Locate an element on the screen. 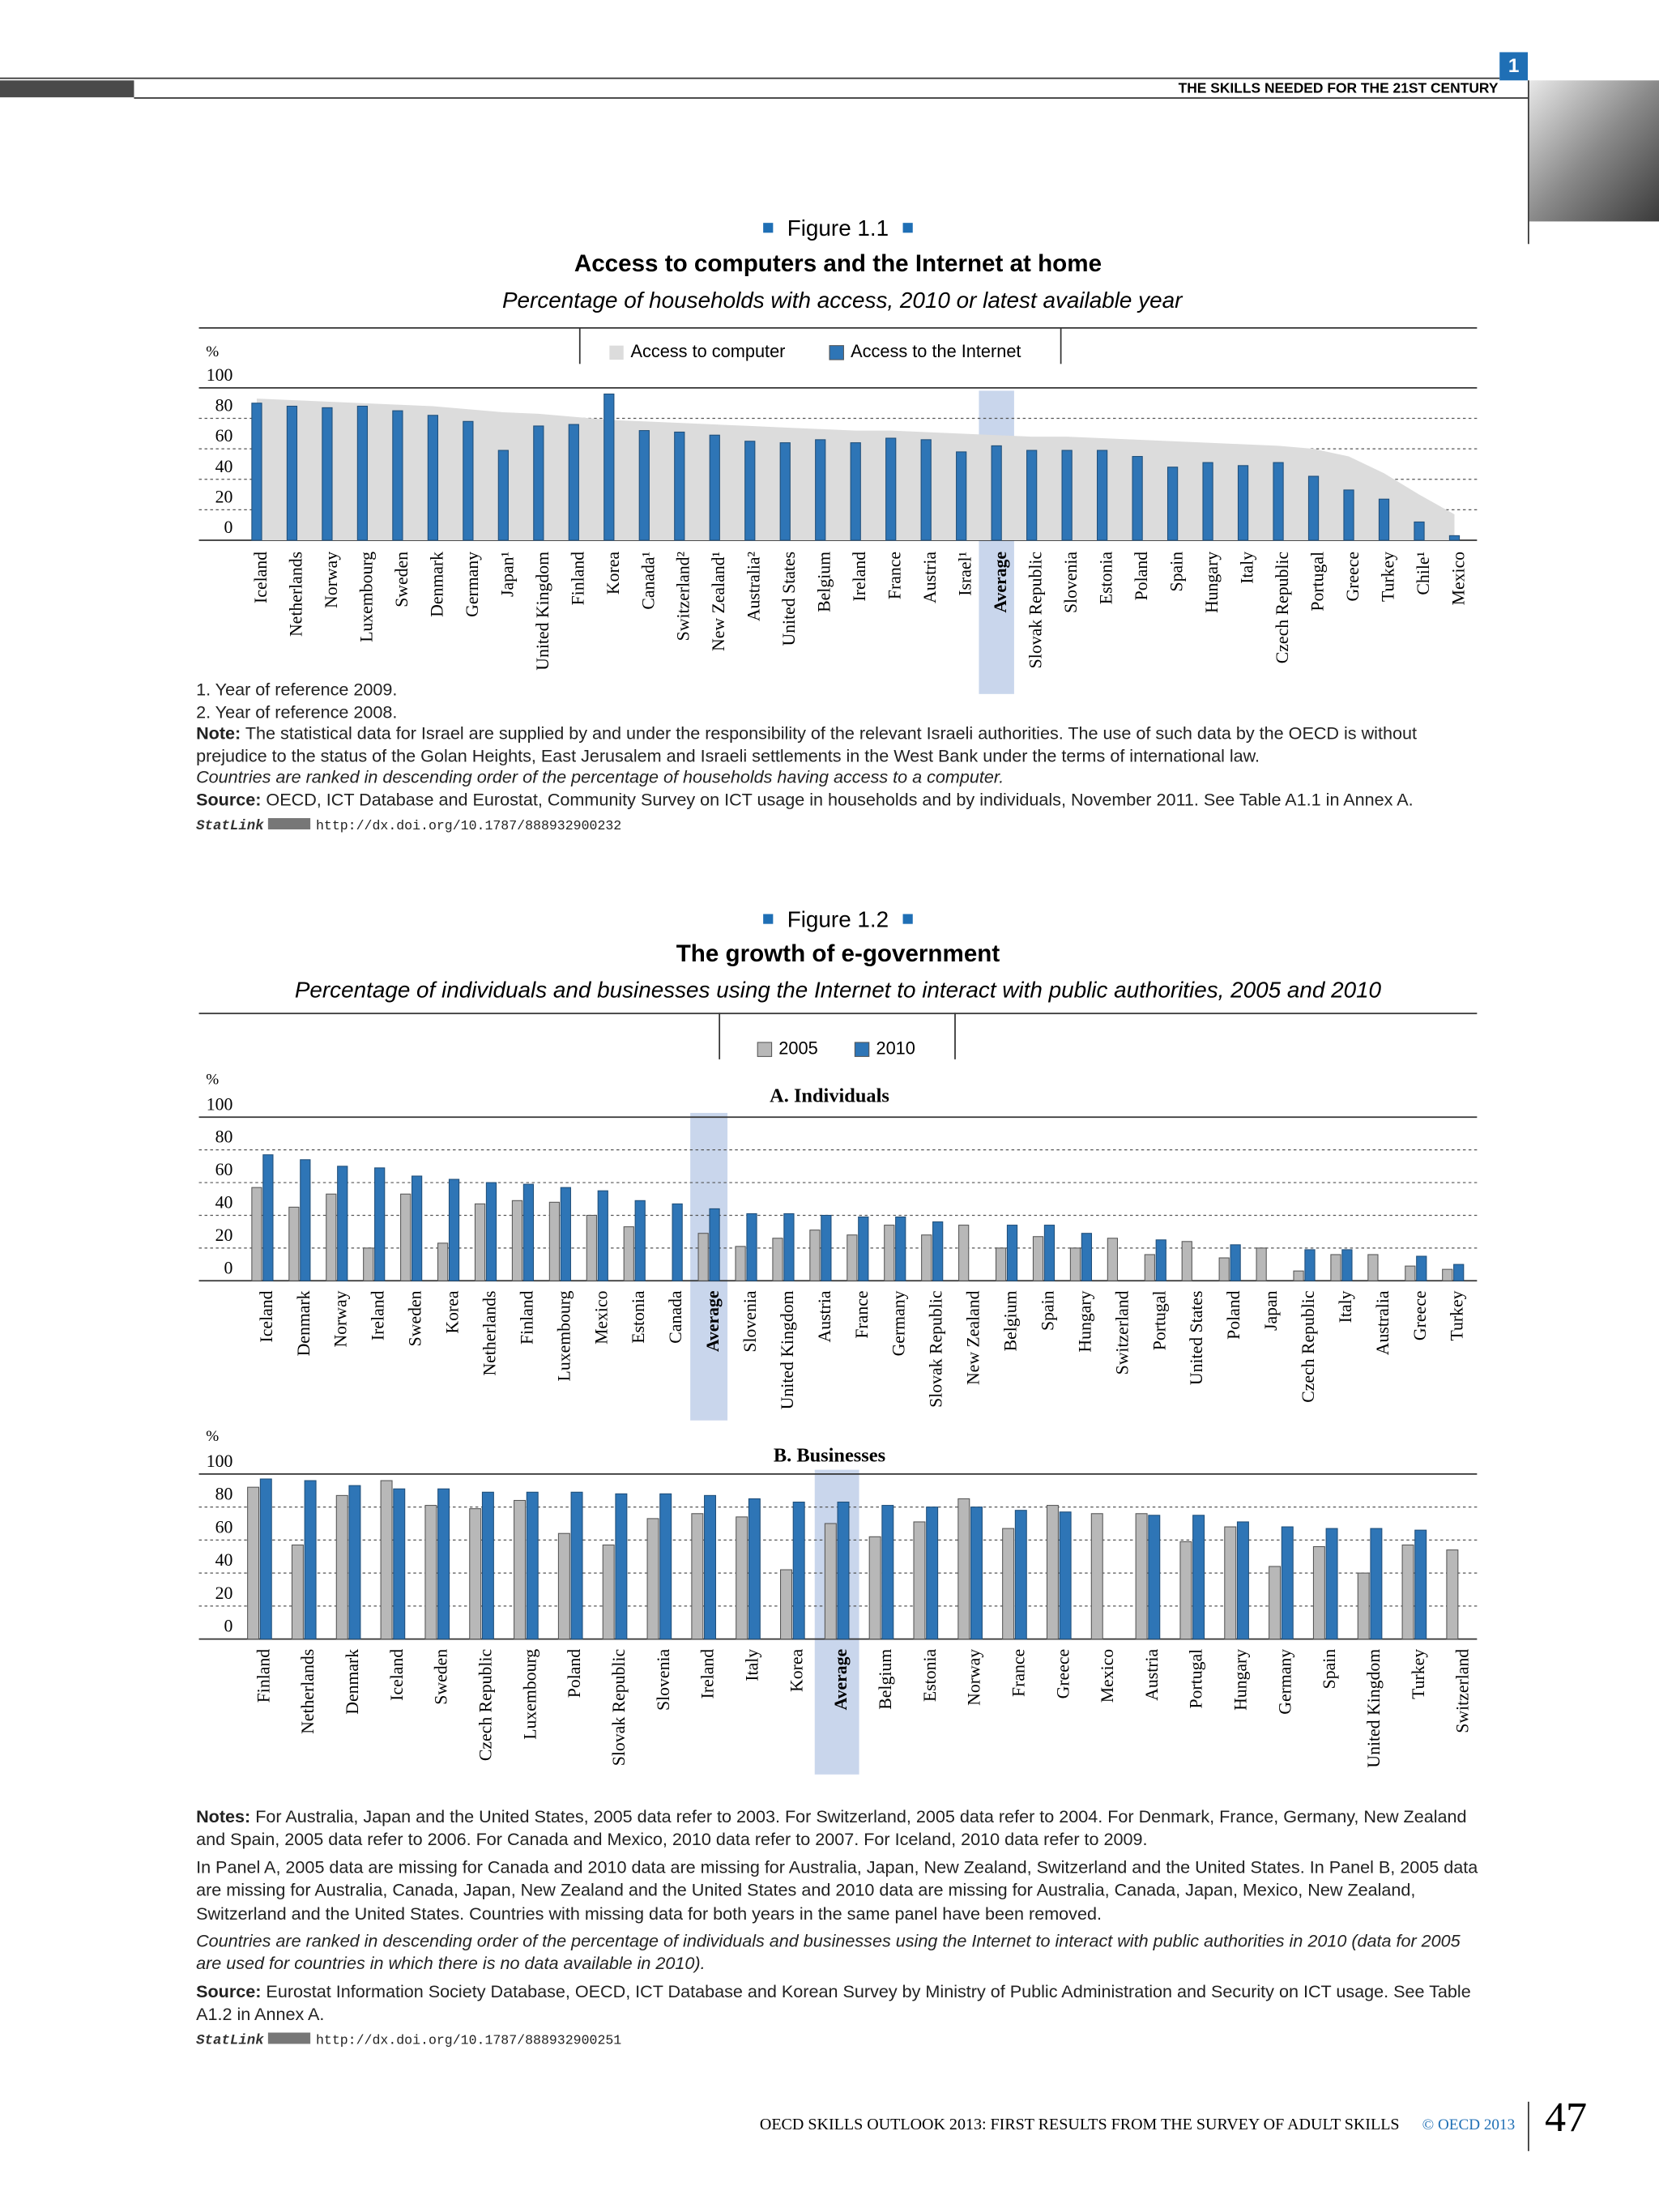 Image resolution: width=1659 pixels, height=2212 pixels. heading-square is located at coordinates (768, 919).